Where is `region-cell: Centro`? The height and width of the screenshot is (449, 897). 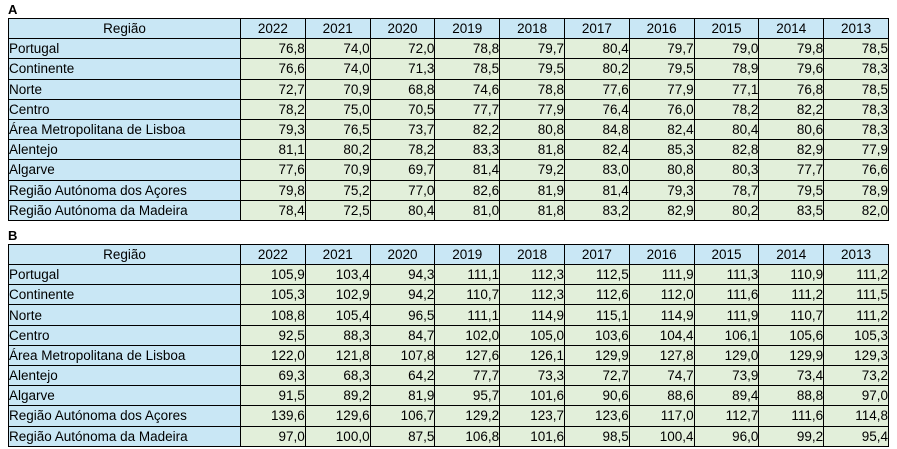
region-cell: Centro is located at coordinates (124, 335).